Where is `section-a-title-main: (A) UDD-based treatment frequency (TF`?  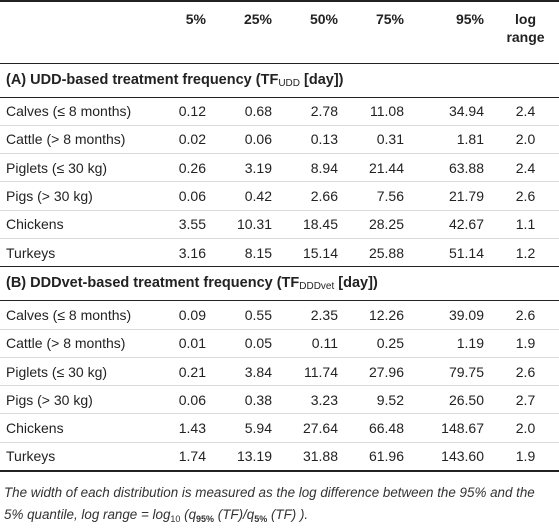 section-a-title-main: (A) UDD-based treatment frequency (TF is located at coordinates (142, 79).